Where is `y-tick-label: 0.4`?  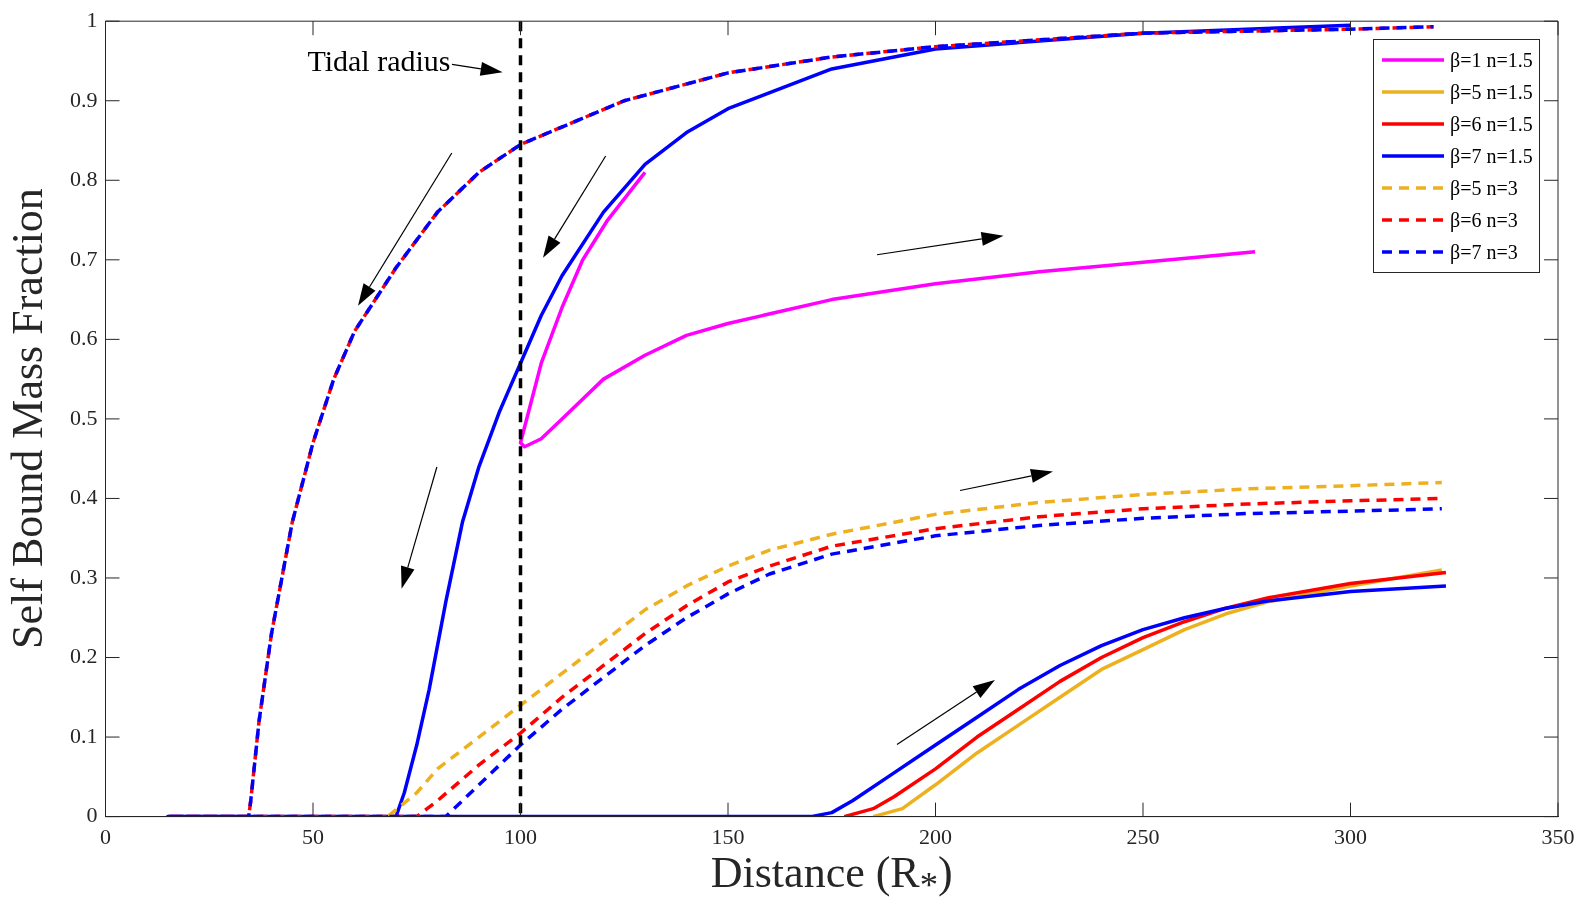 y-tick-label: 0.4 is located at coordinates (84, 497).